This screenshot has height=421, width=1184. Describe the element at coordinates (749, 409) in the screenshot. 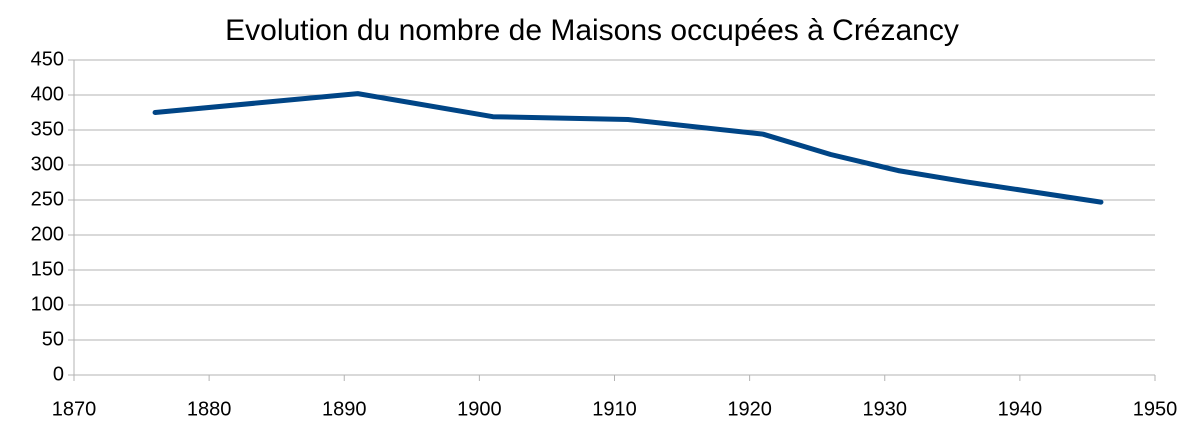

I see `x-tick-label: 1920` at that location.